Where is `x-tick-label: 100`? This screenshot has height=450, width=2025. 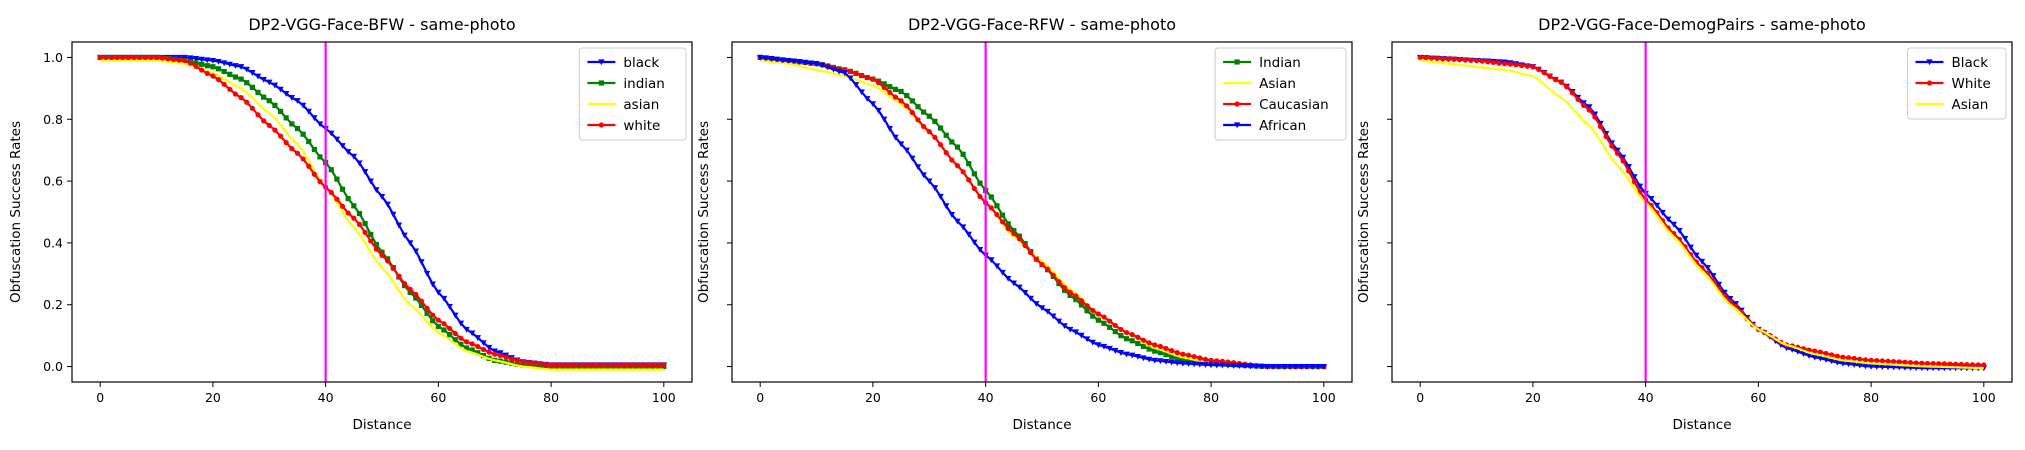 x-tick-label: 100 is located at coordinates (1984, 397).